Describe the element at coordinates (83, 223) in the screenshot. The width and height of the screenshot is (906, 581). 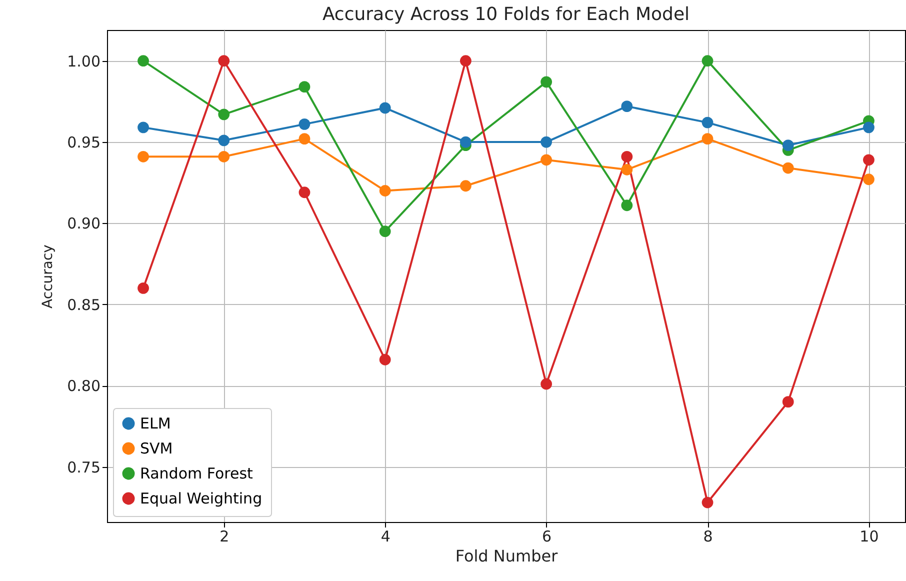
I see `y-tick-label: 0.90` at that location.